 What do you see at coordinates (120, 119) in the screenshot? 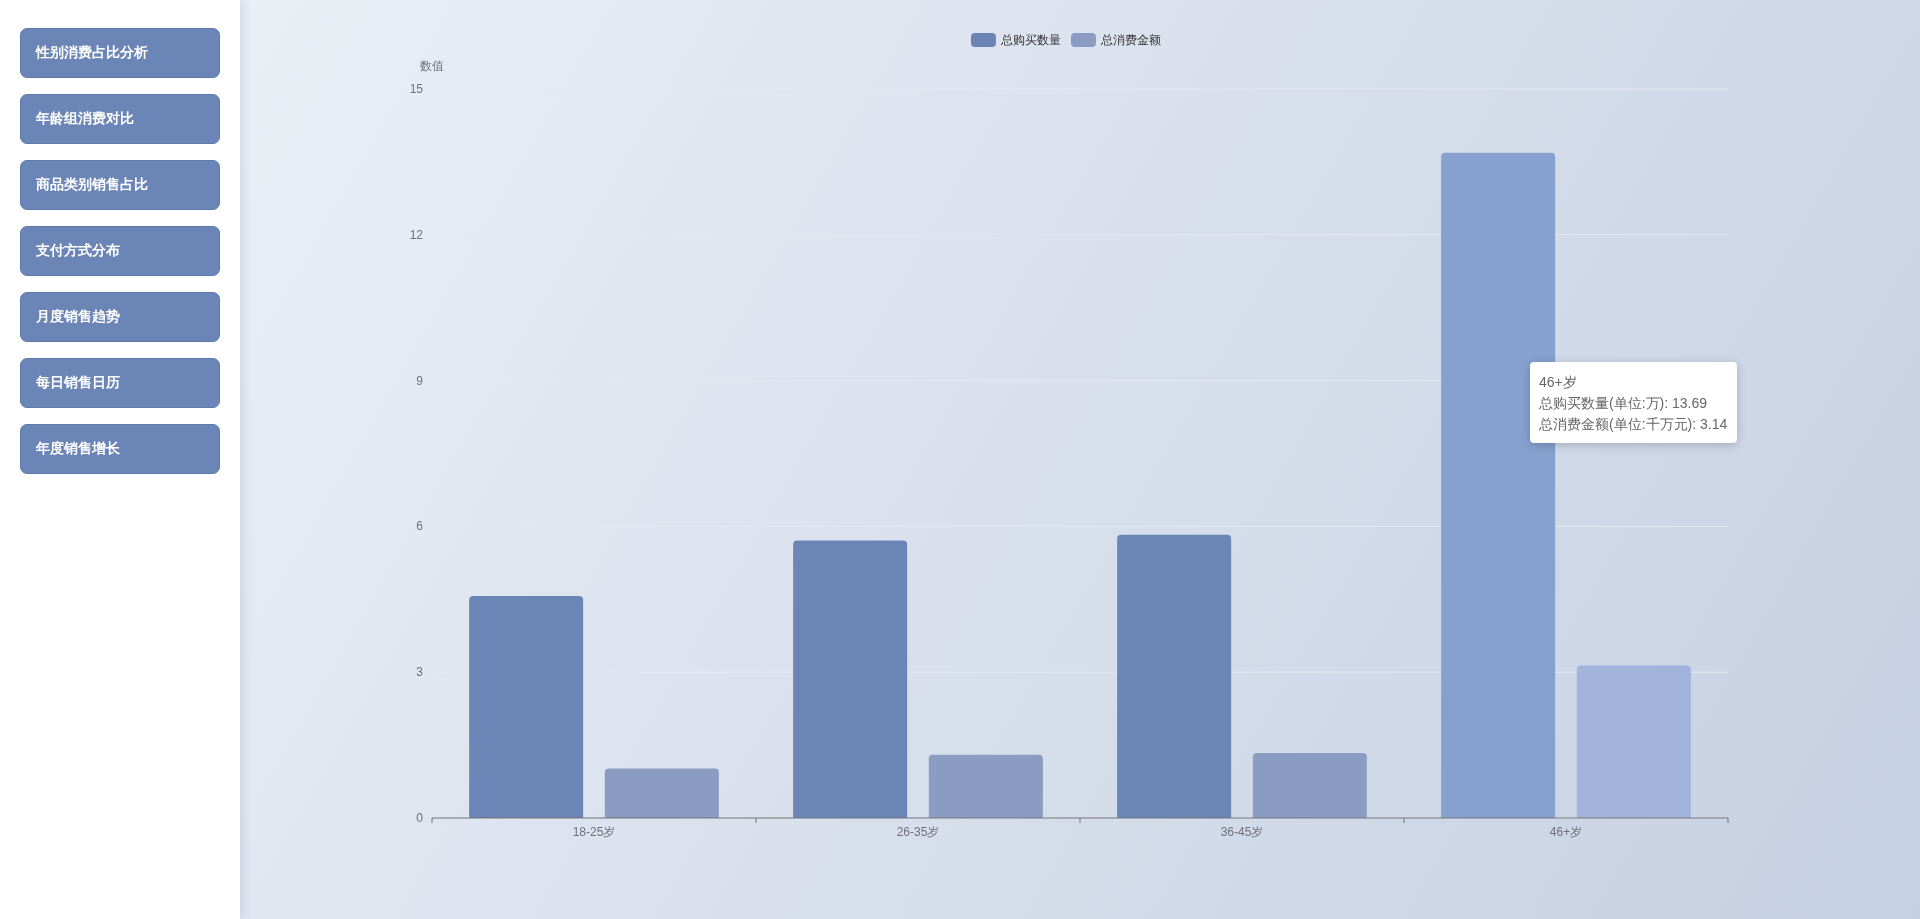
I see `nav-button: 年龄组消费对比` at bounding box center [120, 119].